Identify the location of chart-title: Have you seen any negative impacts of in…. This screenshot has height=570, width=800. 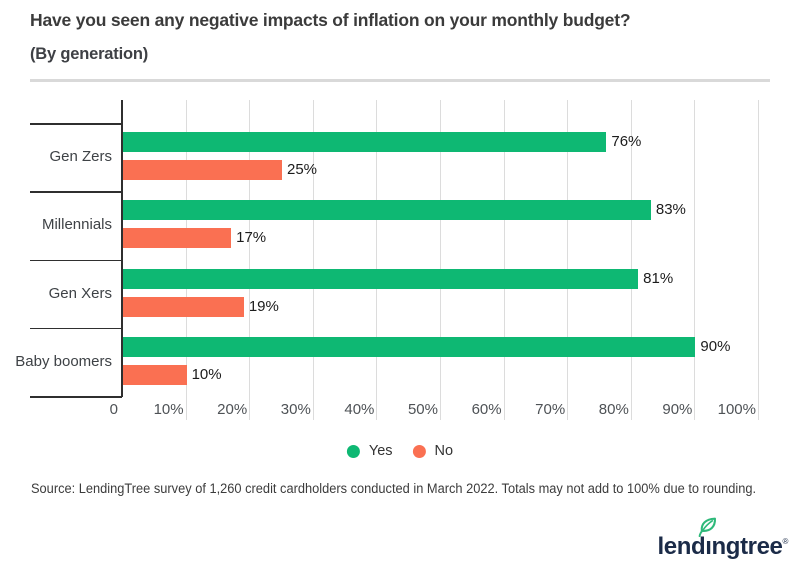
(330, 20).